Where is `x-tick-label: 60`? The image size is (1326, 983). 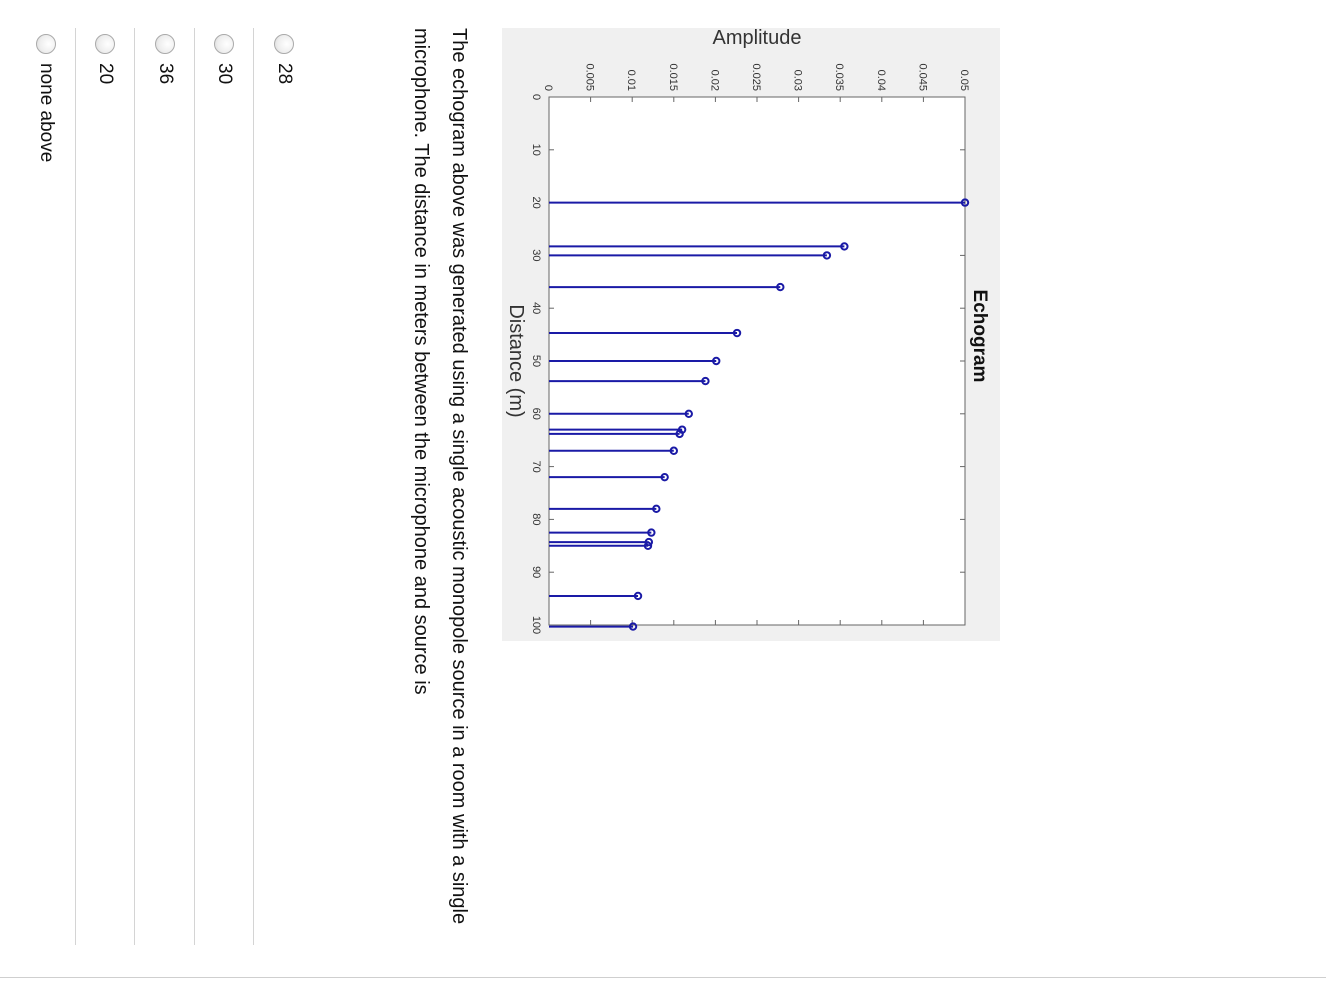
x-tick-label: 60 is located at coordinates (536, 414).